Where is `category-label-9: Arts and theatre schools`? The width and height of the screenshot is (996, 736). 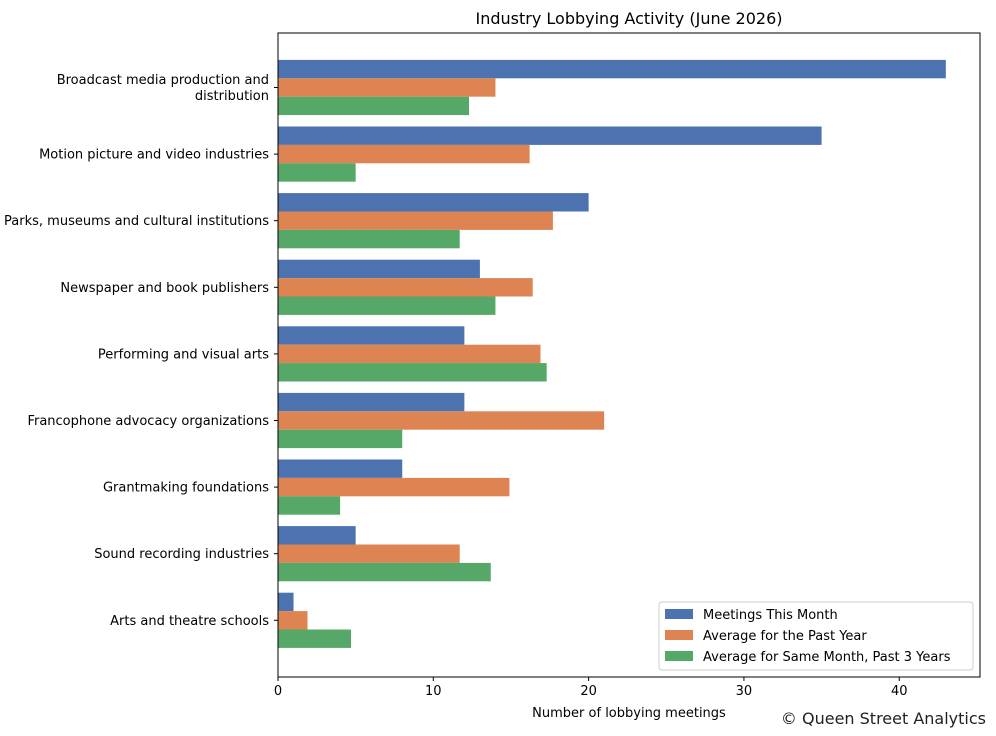
category-label-9: Arts and theatre schools is located at coordinates (189, 621).